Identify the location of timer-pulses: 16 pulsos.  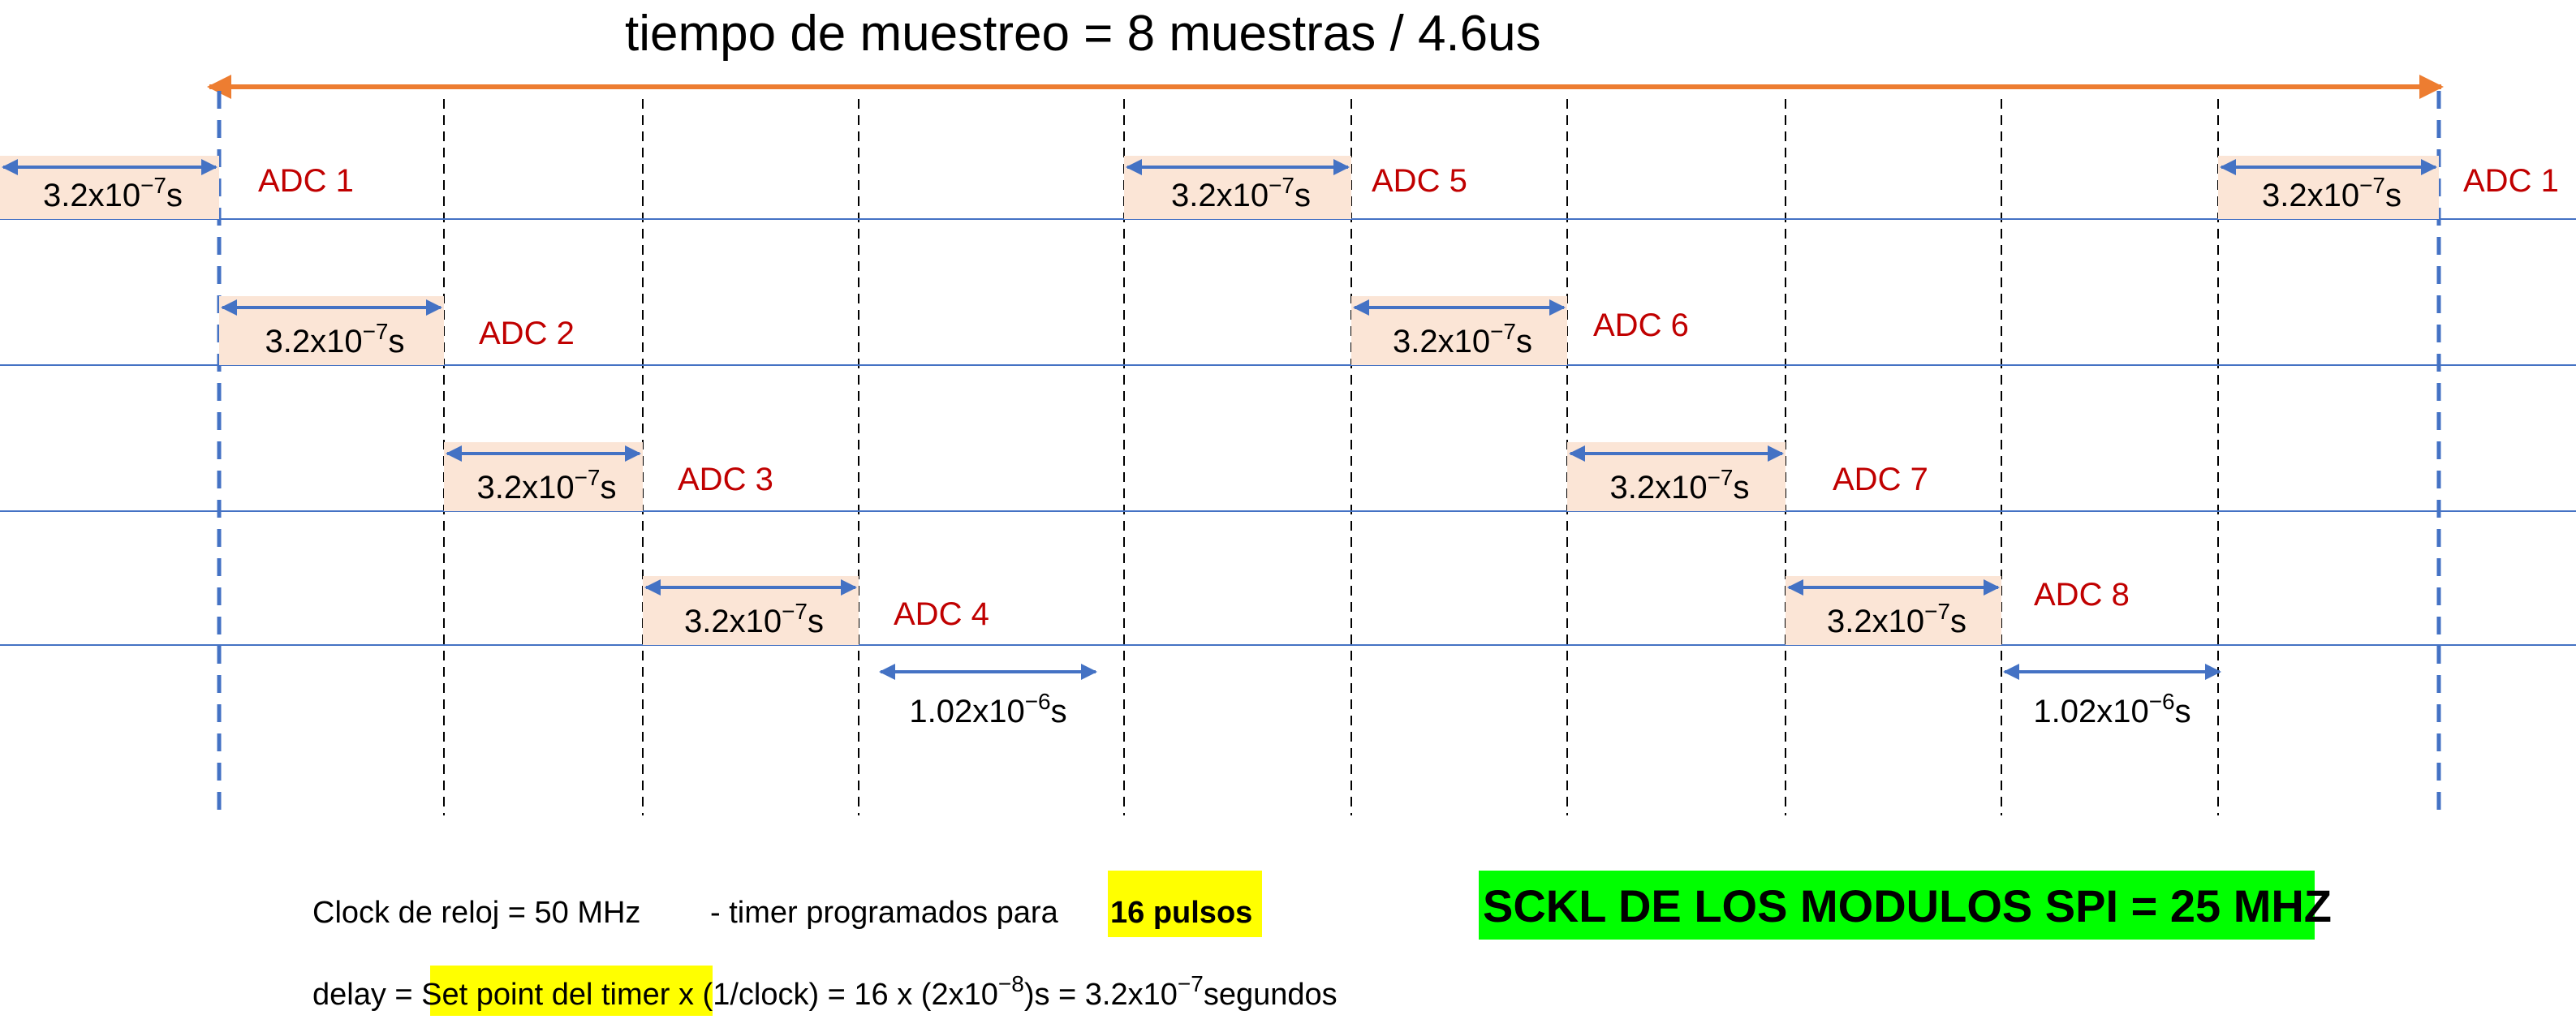
(1181, 913).